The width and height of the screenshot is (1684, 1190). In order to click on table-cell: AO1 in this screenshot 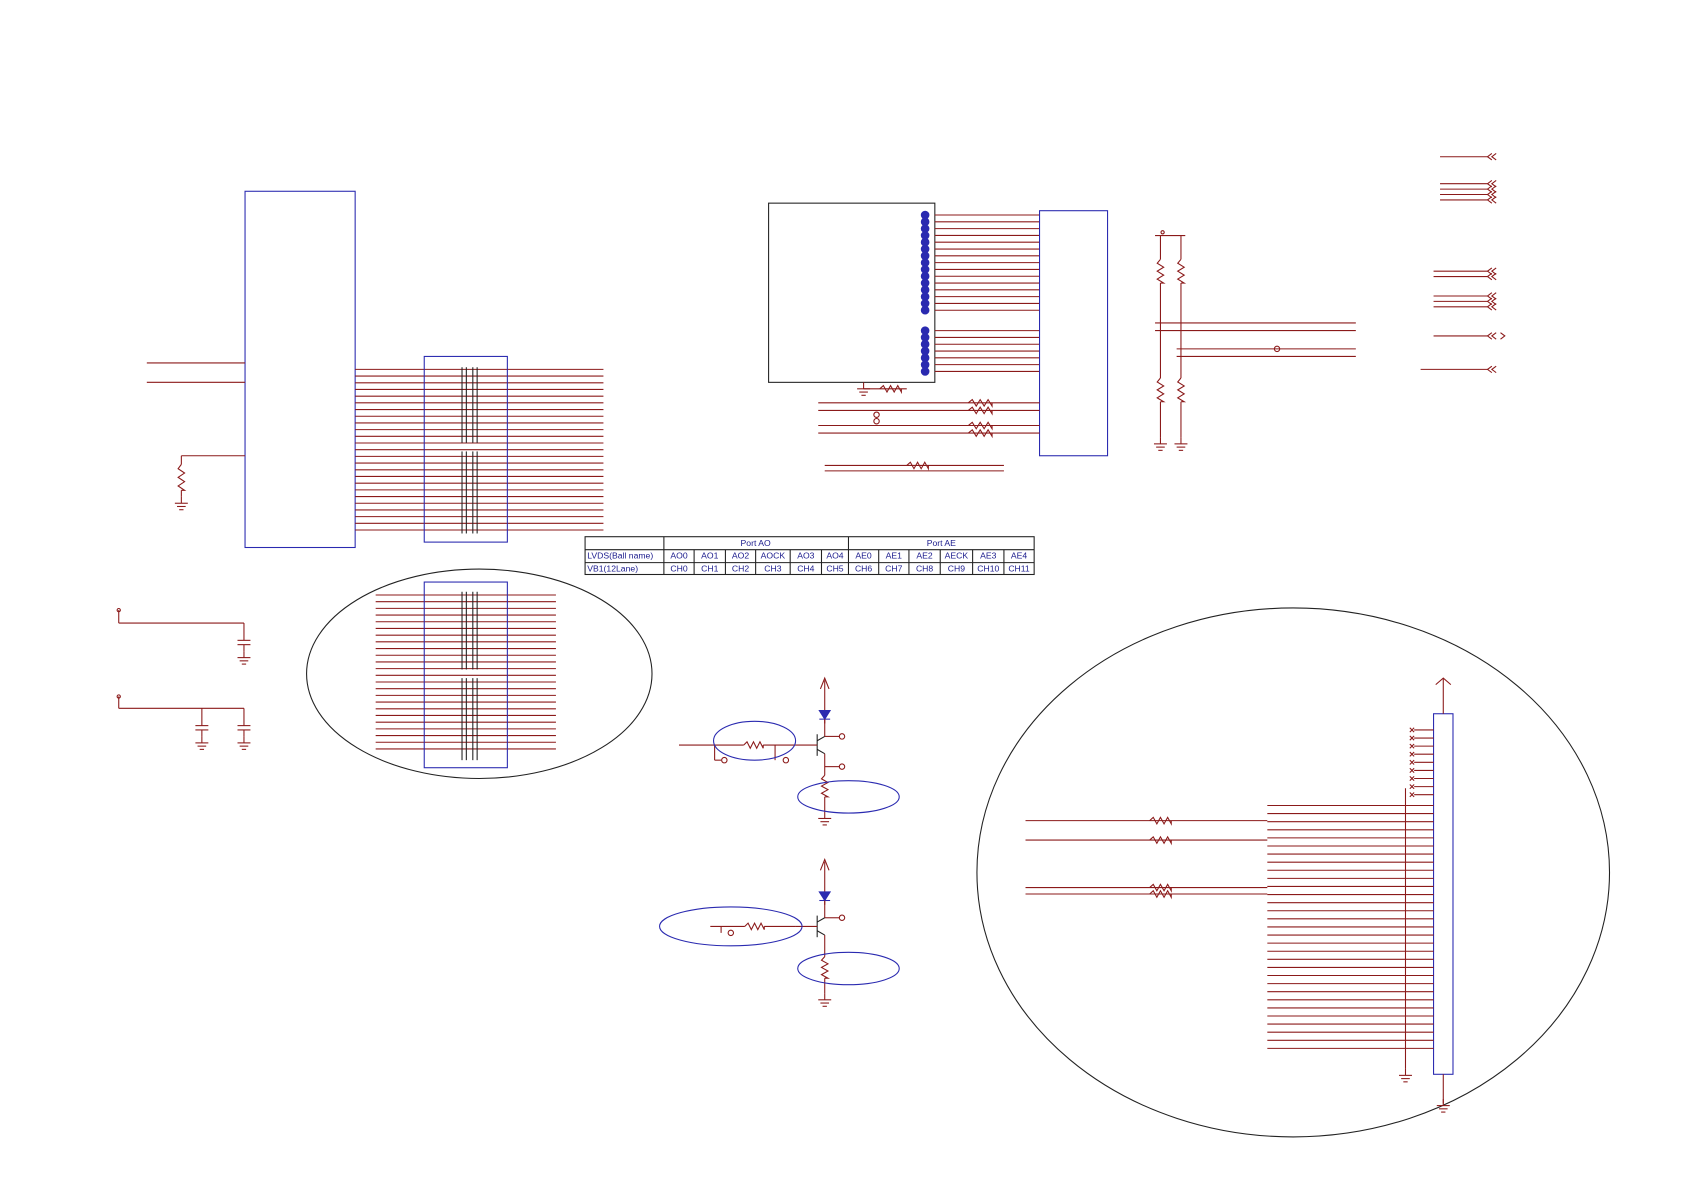, I will do `click(709, 555)`.